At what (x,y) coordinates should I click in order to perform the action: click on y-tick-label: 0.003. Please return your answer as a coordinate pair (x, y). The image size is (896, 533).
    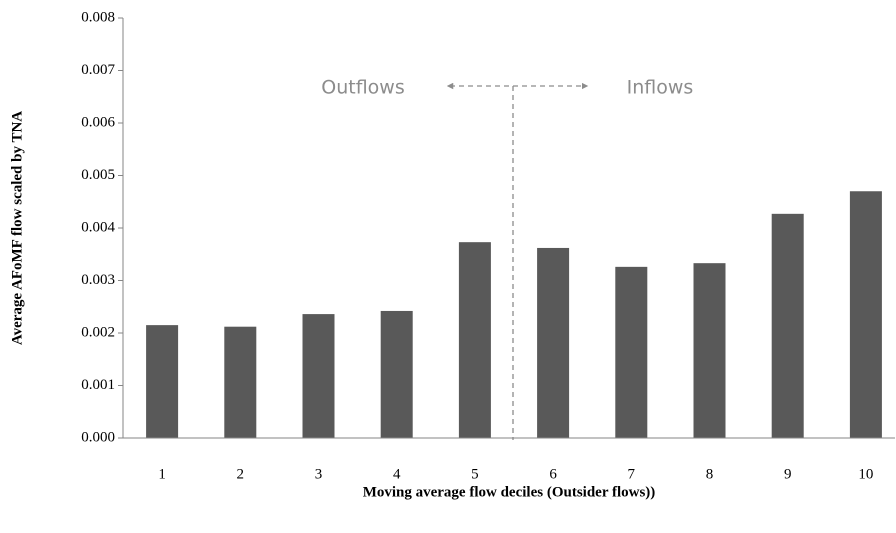
    Looking at the image, I should click on (98, 280).